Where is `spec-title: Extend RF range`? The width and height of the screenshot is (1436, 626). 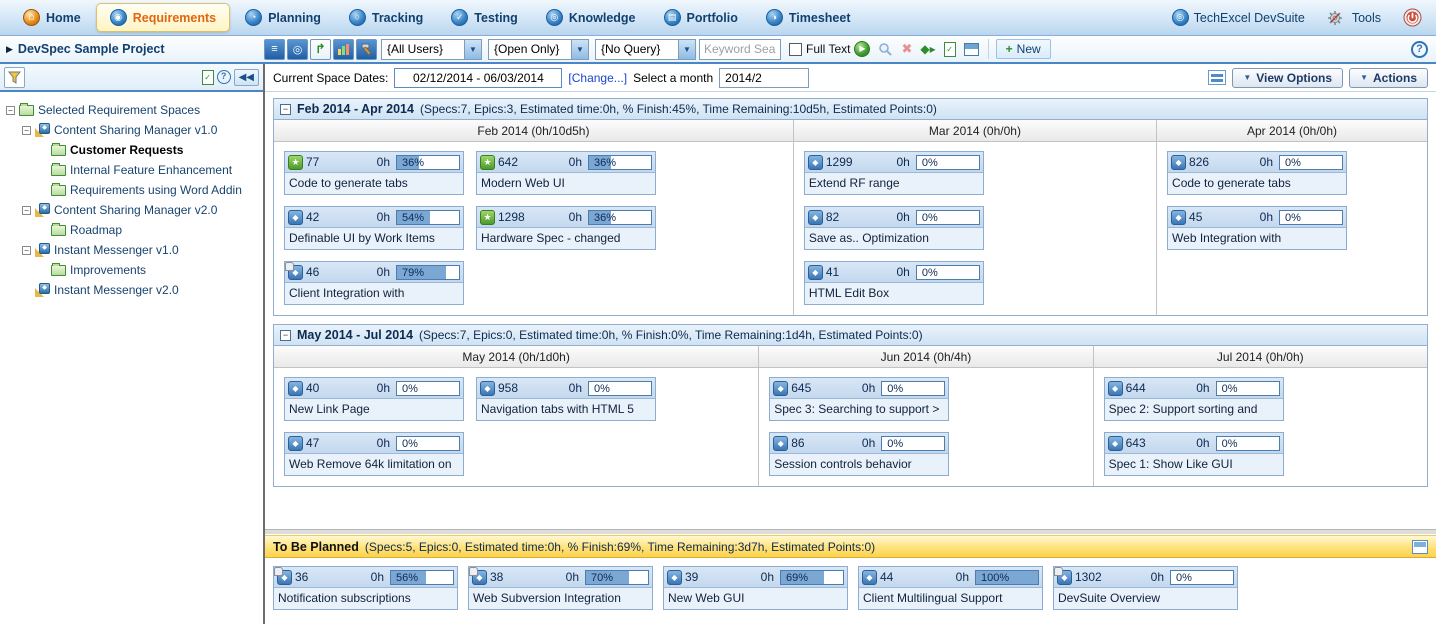
spec-title: Extend RF range is located at coordinates (893, 183).